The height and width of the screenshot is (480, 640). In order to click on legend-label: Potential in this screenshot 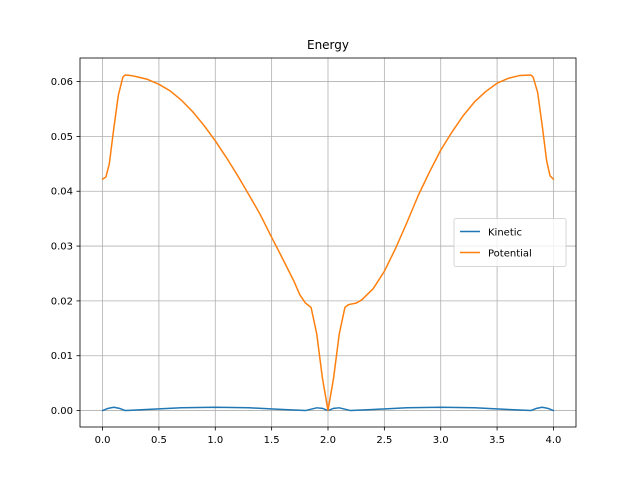, I will do `click(510, 254)`.